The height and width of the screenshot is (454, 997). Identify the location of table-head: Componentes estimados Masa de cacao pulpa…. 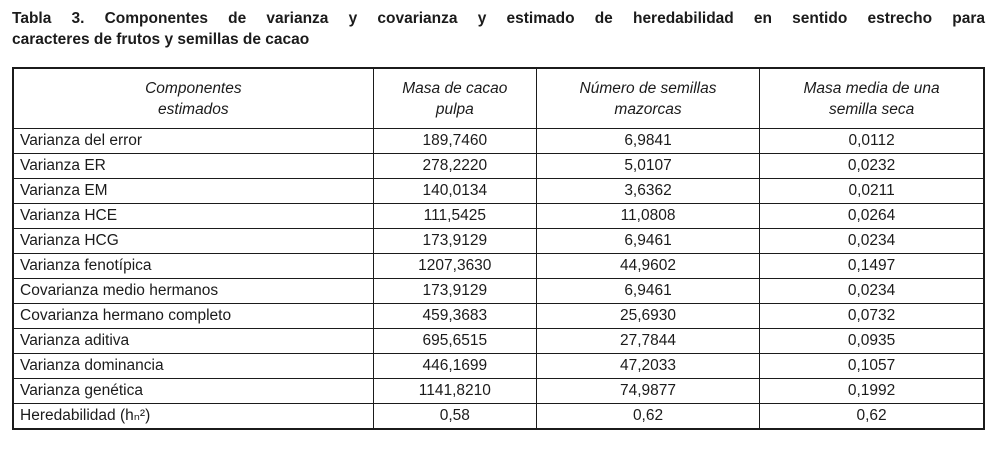
(498, 98).